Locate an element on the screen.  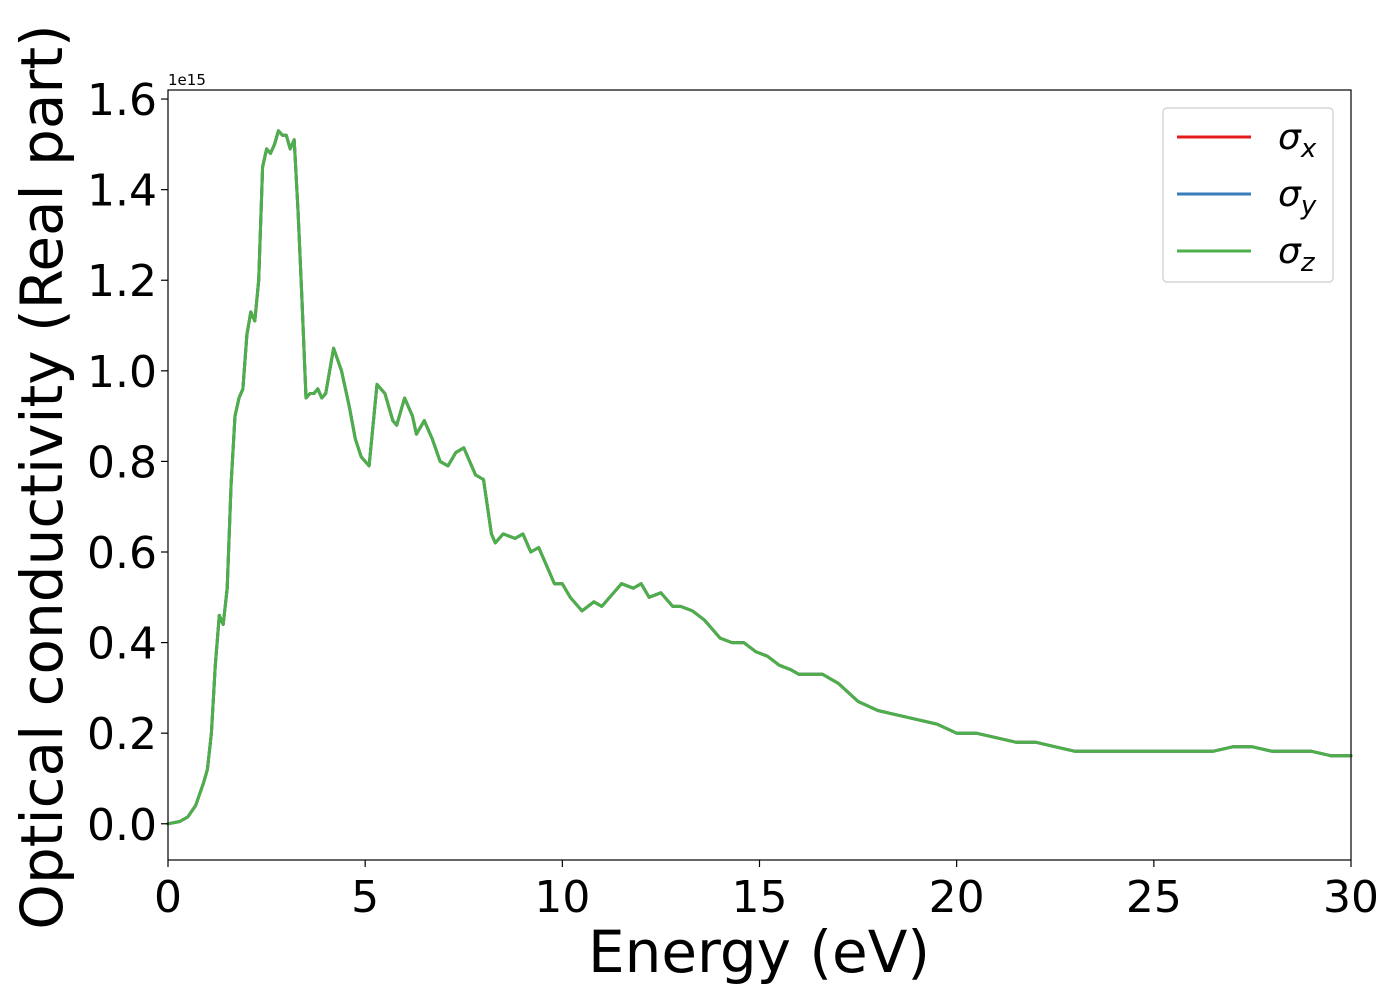
x-tick-label: 20 is located at coordinates (957, 897).